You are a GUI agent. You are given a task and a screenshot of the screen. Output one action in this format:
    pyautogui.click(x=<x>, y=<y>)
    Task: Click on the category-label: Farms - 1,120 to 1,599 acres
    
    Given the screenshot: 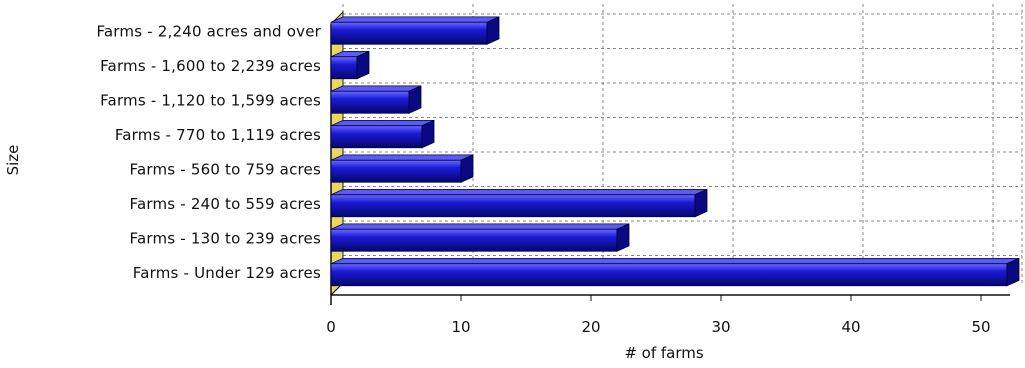 What is the action you would take?
    pyautogui.click(x=210, y=100)
    